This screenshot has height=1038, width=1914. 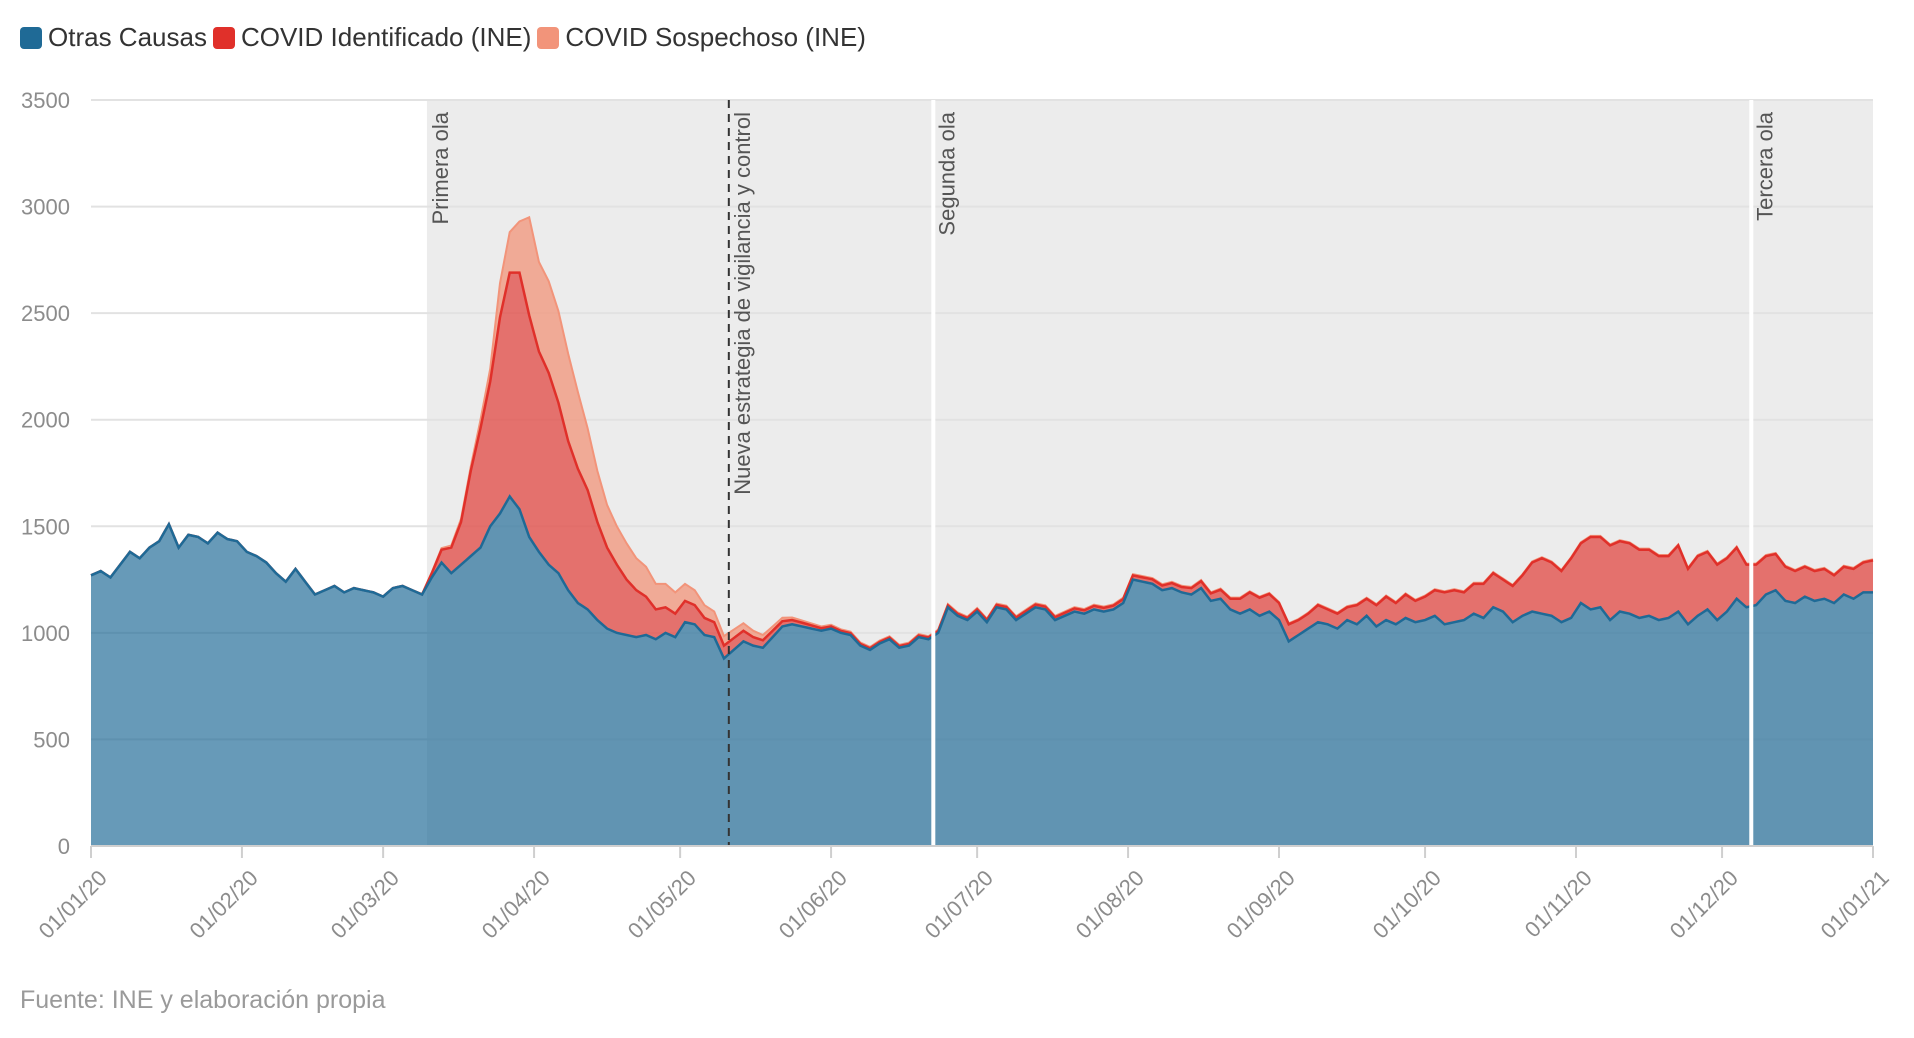 What do you see at coordinates (224, 904) in the screenshot?
I see `x-tick-label: 01/02/20` at bounding box center [224, 904].